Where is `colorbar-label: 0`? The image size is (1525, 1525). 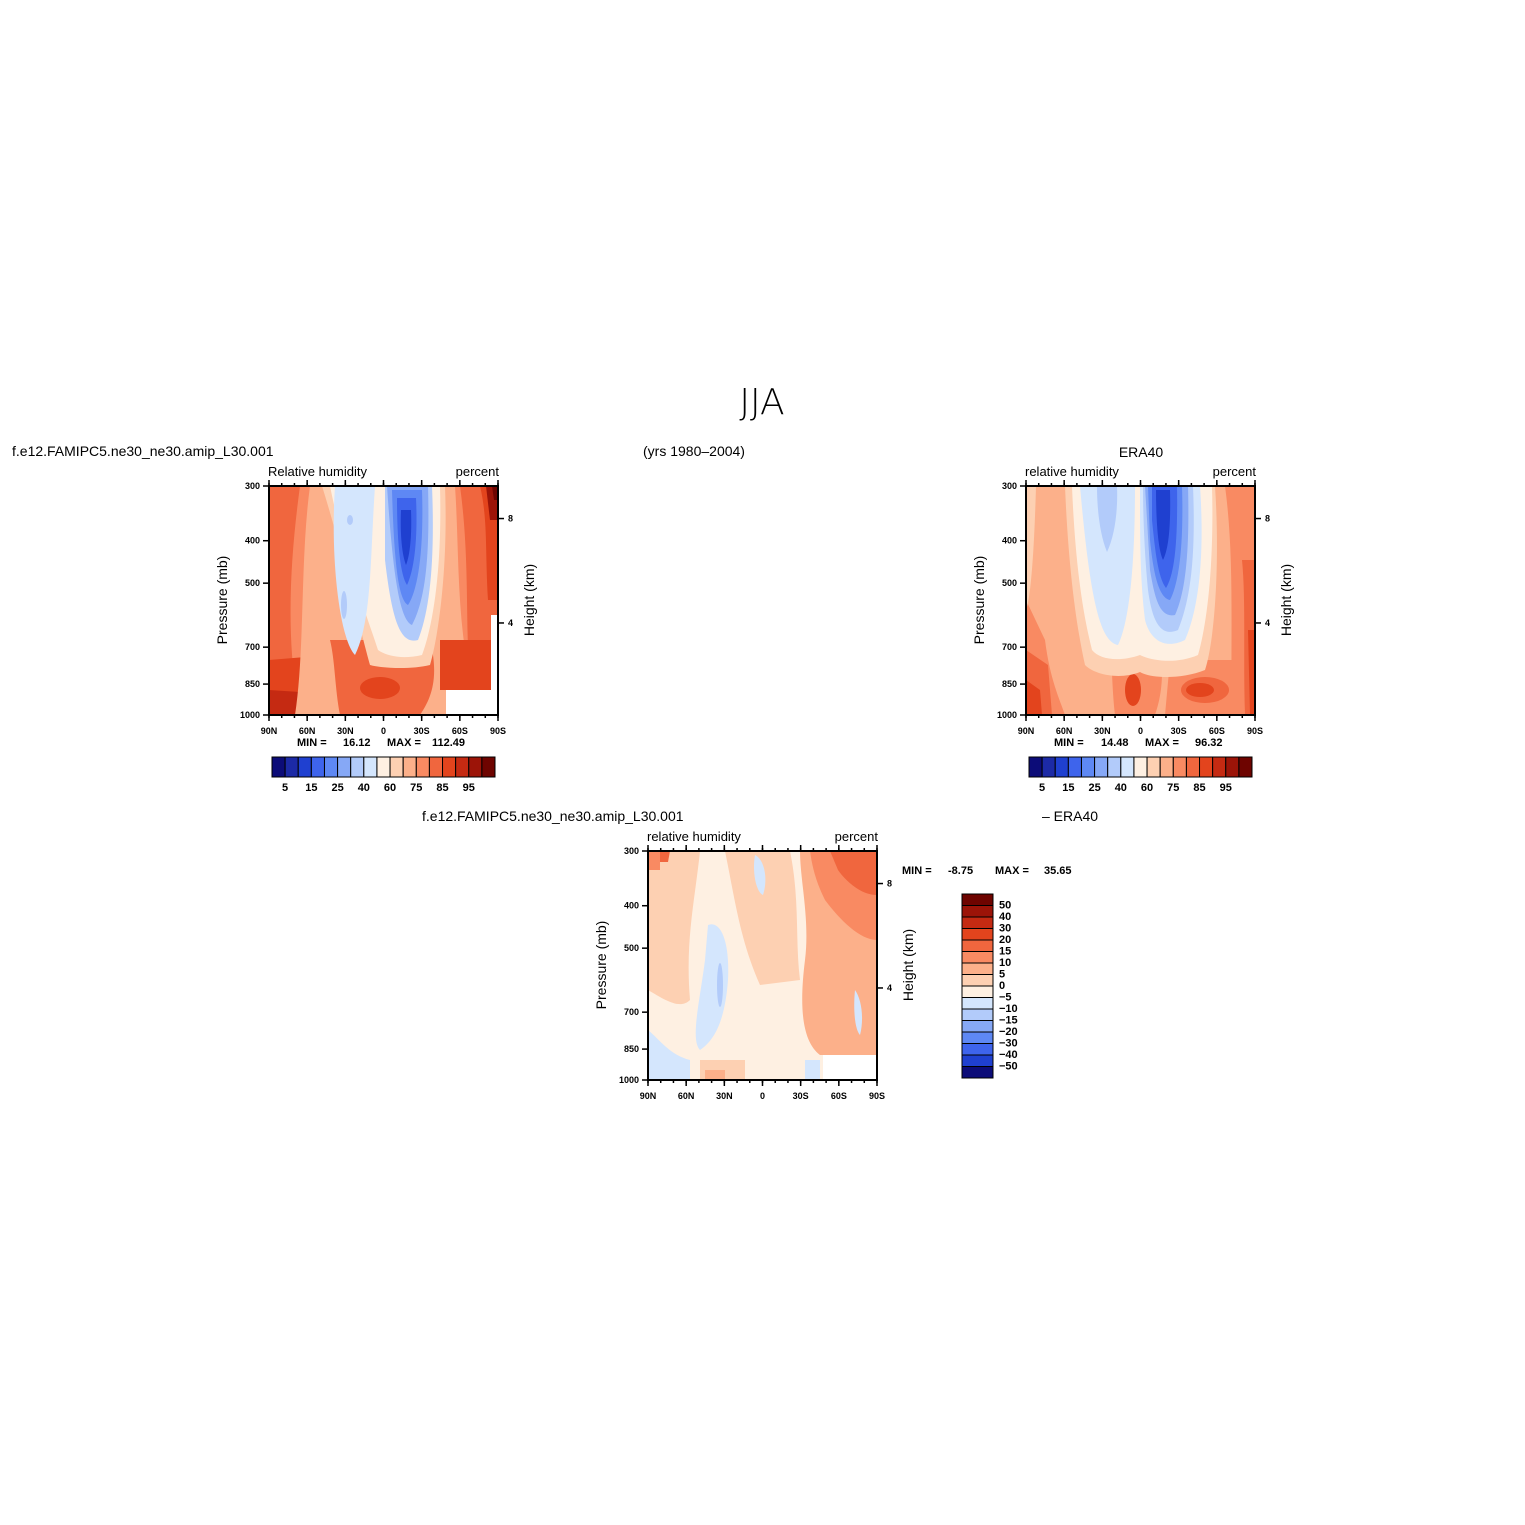 colorbar-label: 0 is located at coordinates (1002, 986).